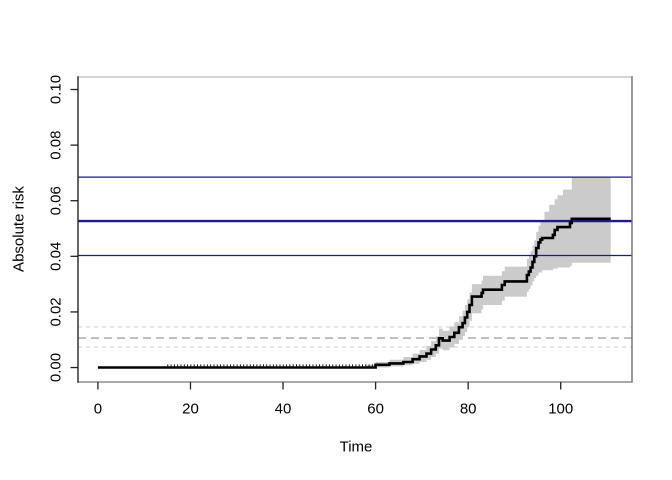  What do you see at coordinates (98, 409) in the screenshot?
I see `x-tick-label: 0` at bounding box center [98, 409].